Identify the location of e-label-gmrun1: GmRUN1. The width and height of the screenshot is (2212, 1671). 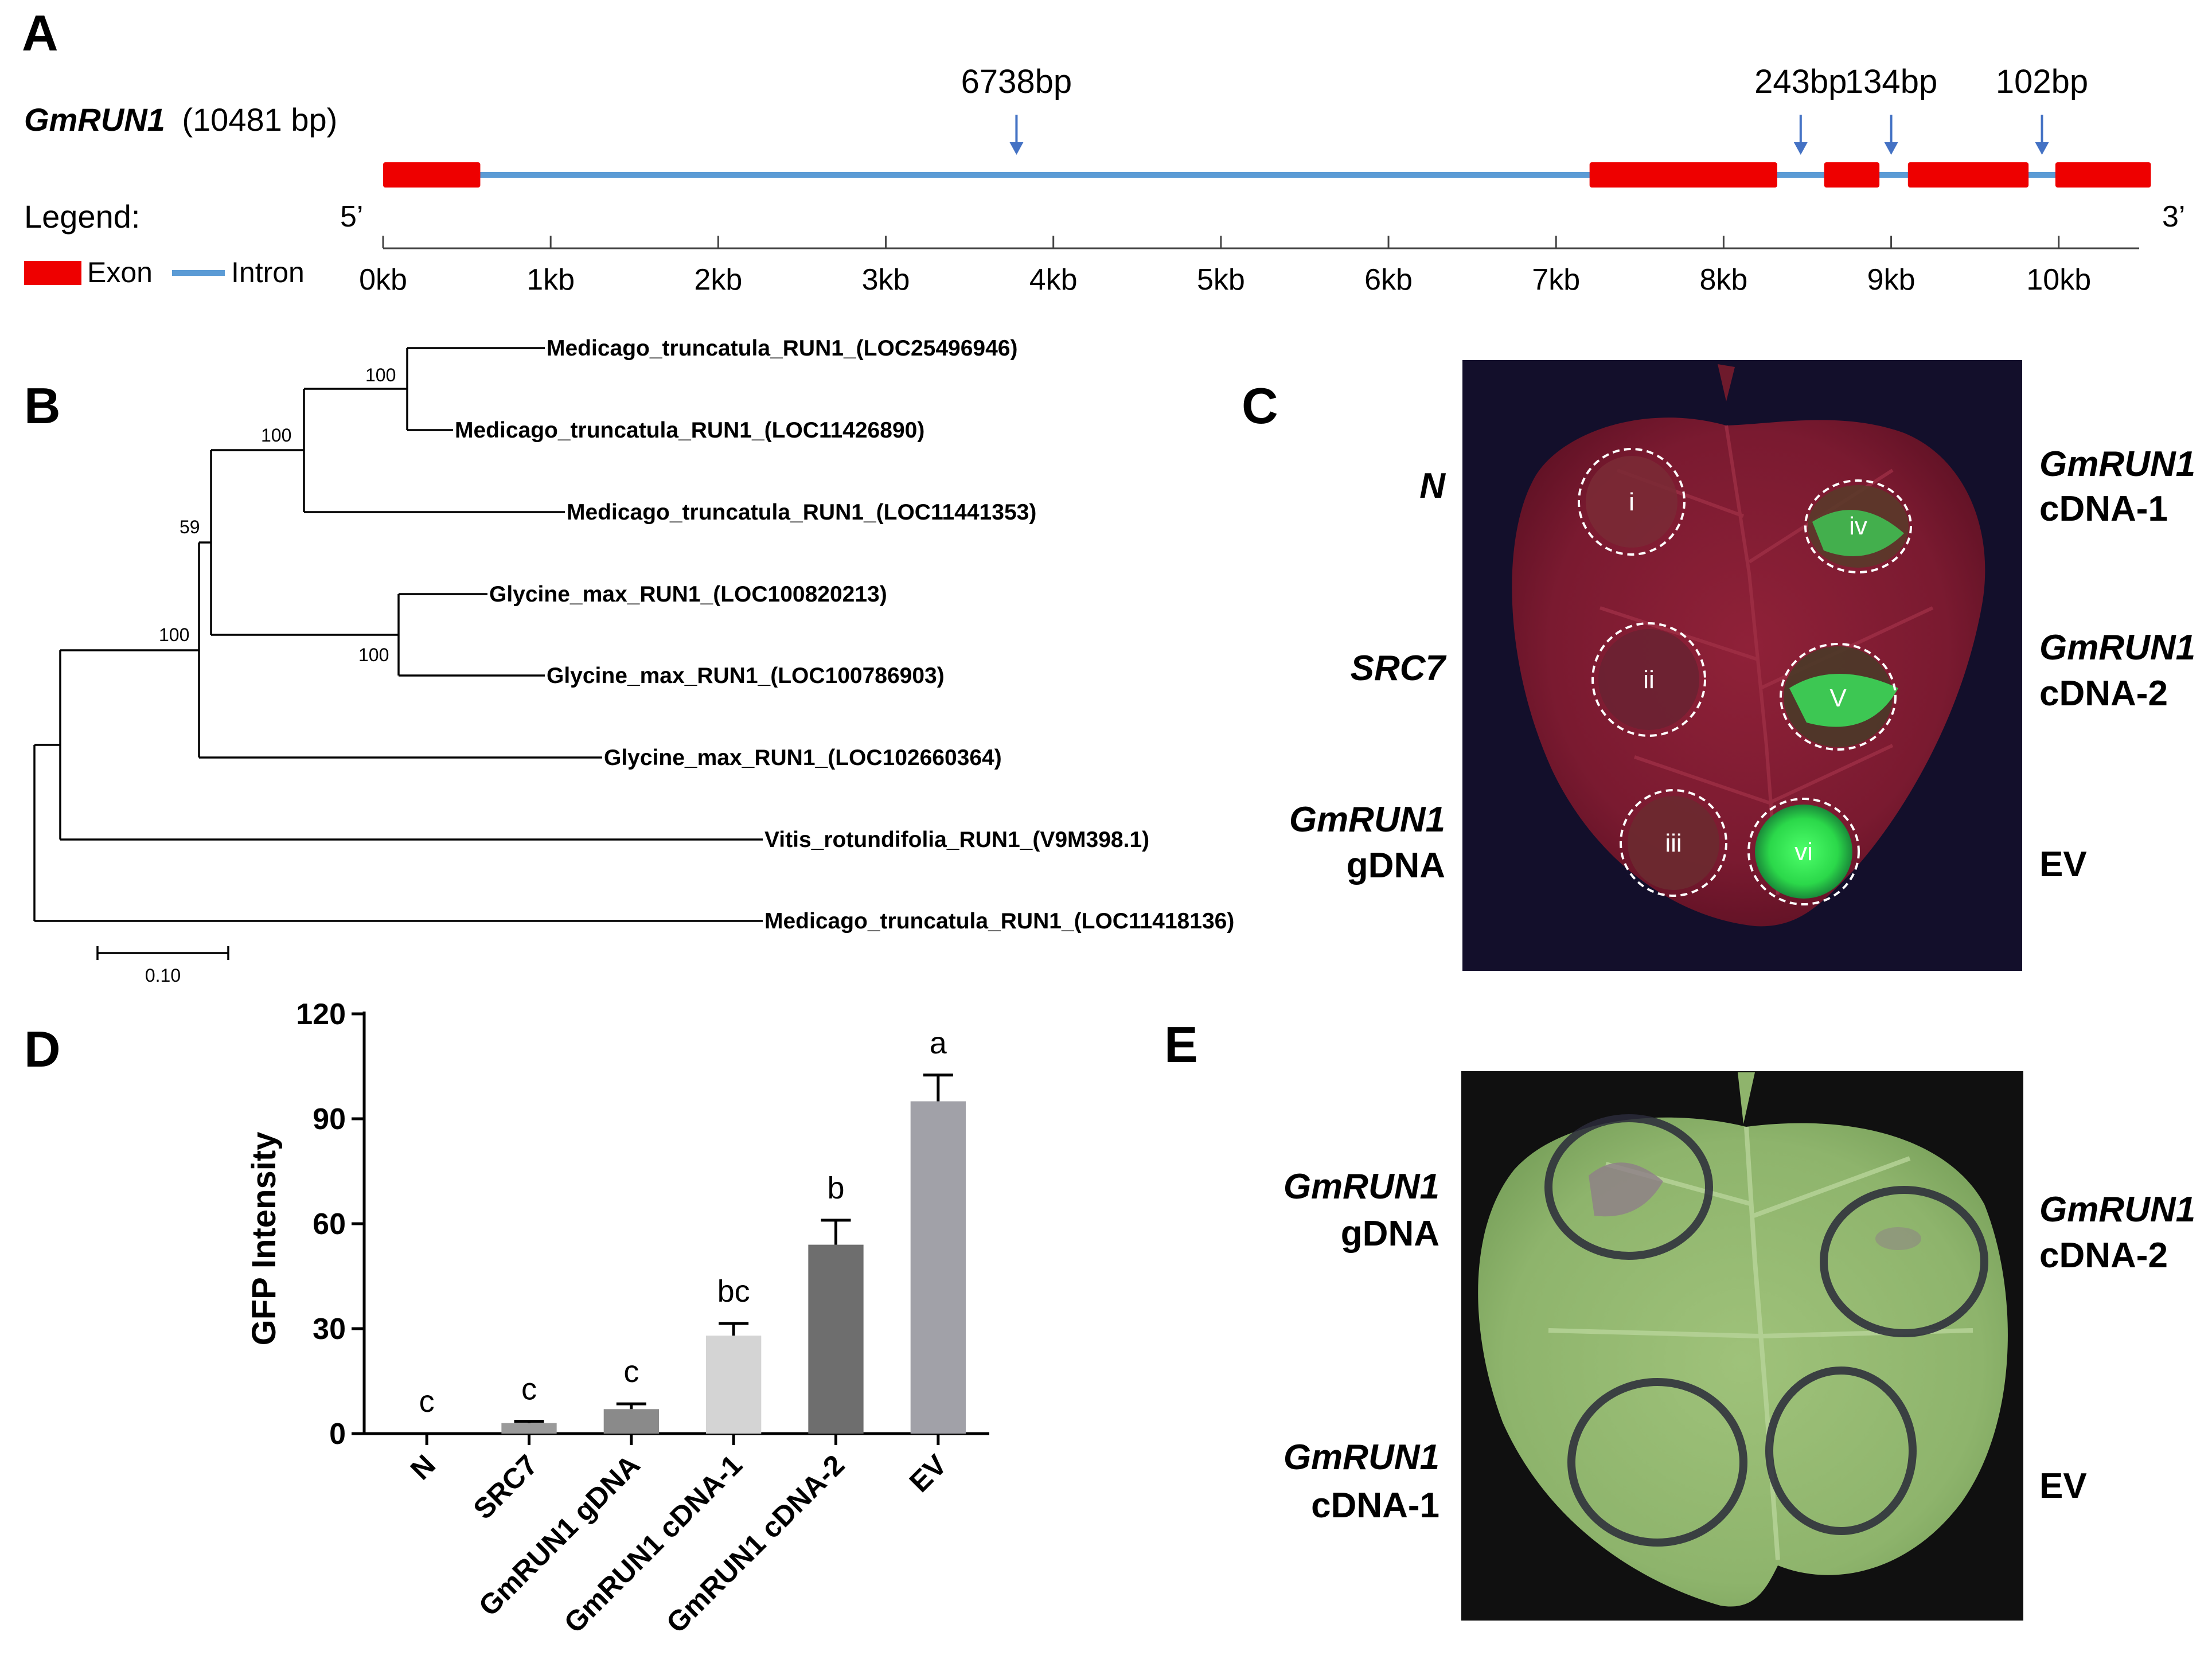
(1361, 1457).